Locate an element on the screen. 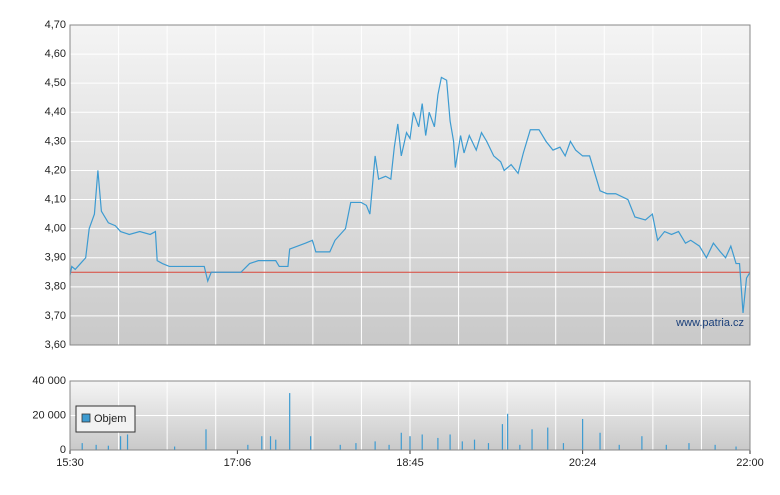 The width and height of the screenshot is (780, 495). y-tick-label: 3,70 is located at coordinates (55, 316).